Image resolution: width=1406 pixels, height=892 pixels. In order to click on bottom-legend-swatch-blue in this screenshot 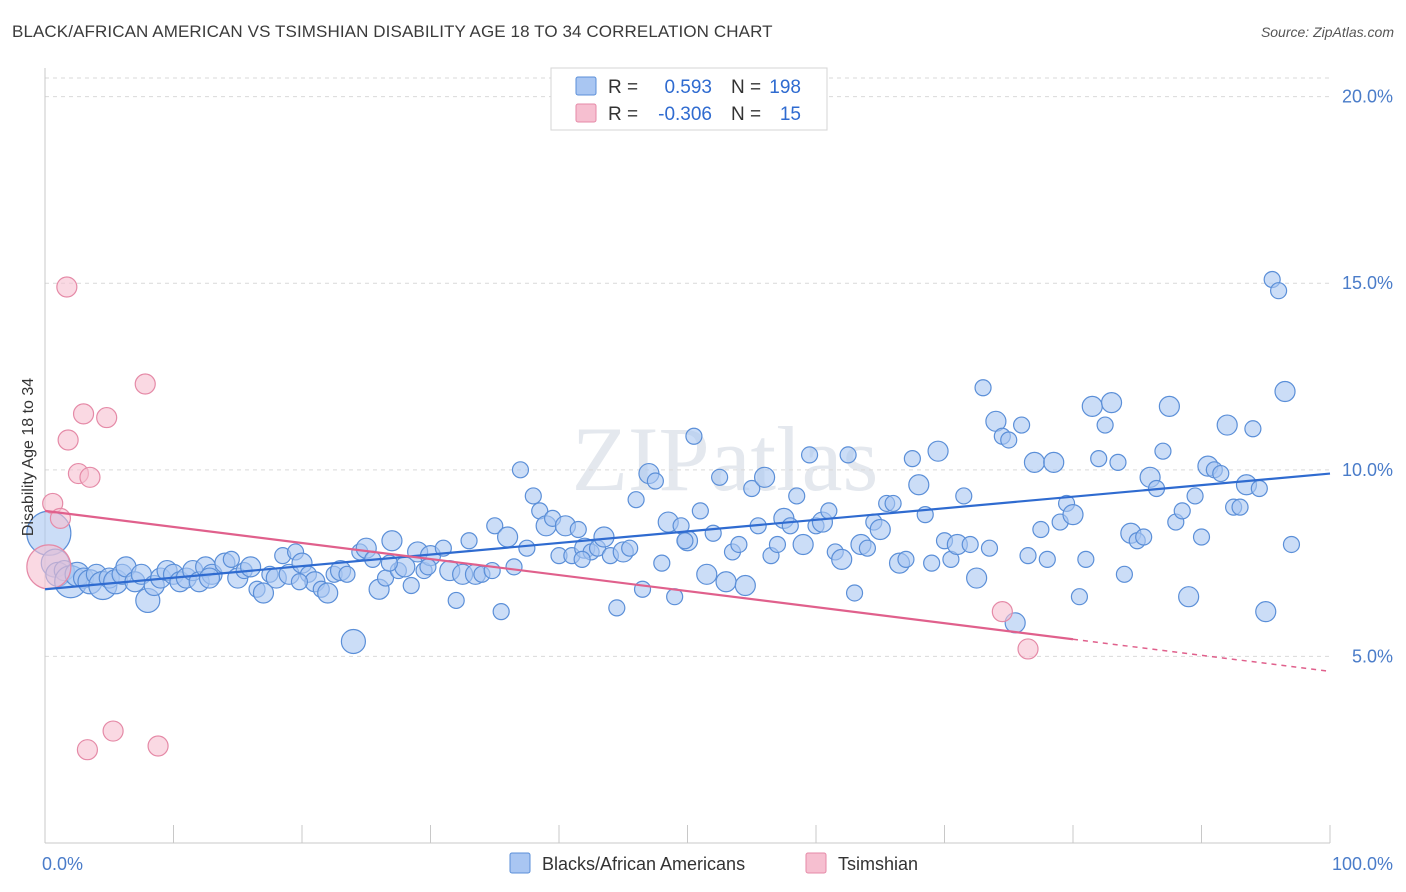, I will do `click(520, 863)`.